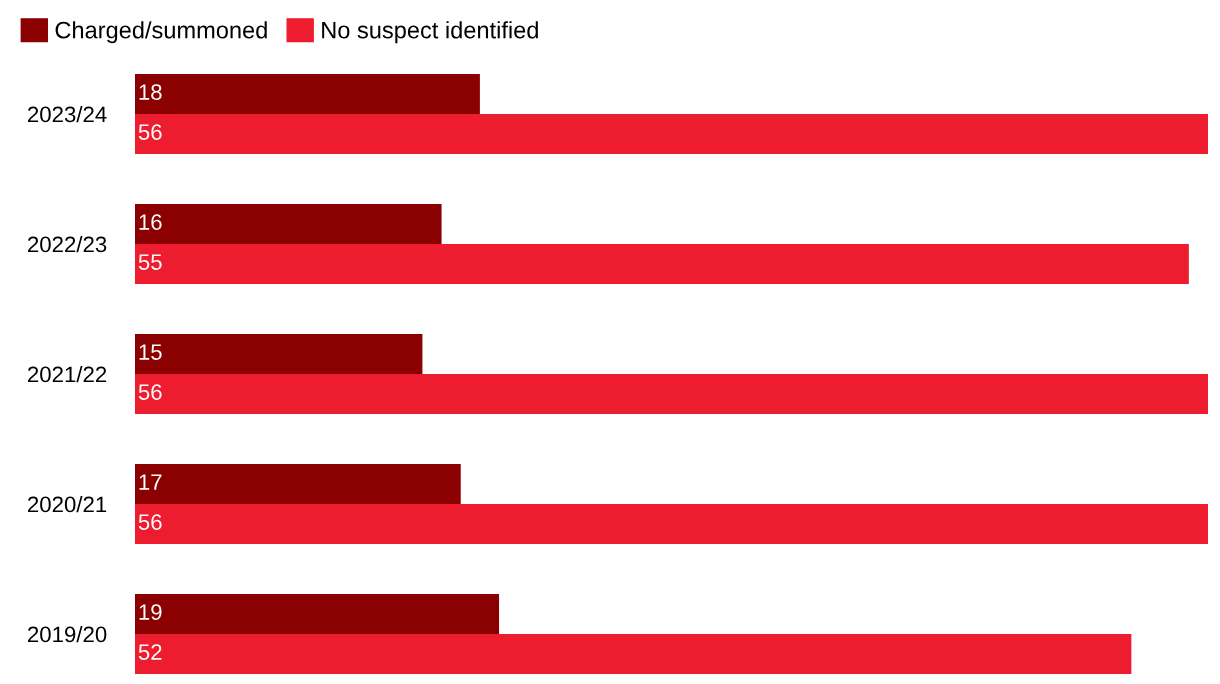 Image resolution: width=1220 pixels, height=684 pixels. What do you see at coordinates (161, 32) in the screenshot?
I see `legend-label: Charged/summoned` at bounding box center [161, 32].